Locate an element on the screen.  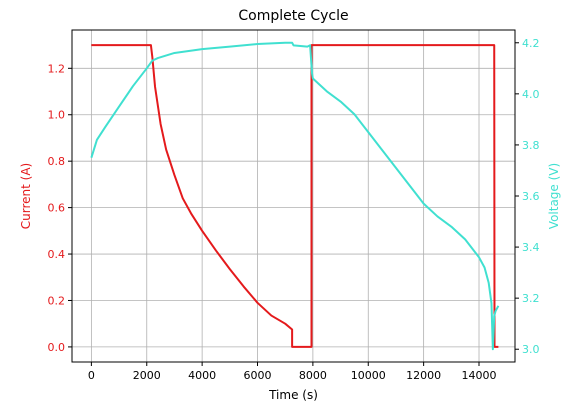
y-axis-left: 0.0 0.2 0.4 0.6 0.8 1.0 1.2 is located at coordinates (60, 208).